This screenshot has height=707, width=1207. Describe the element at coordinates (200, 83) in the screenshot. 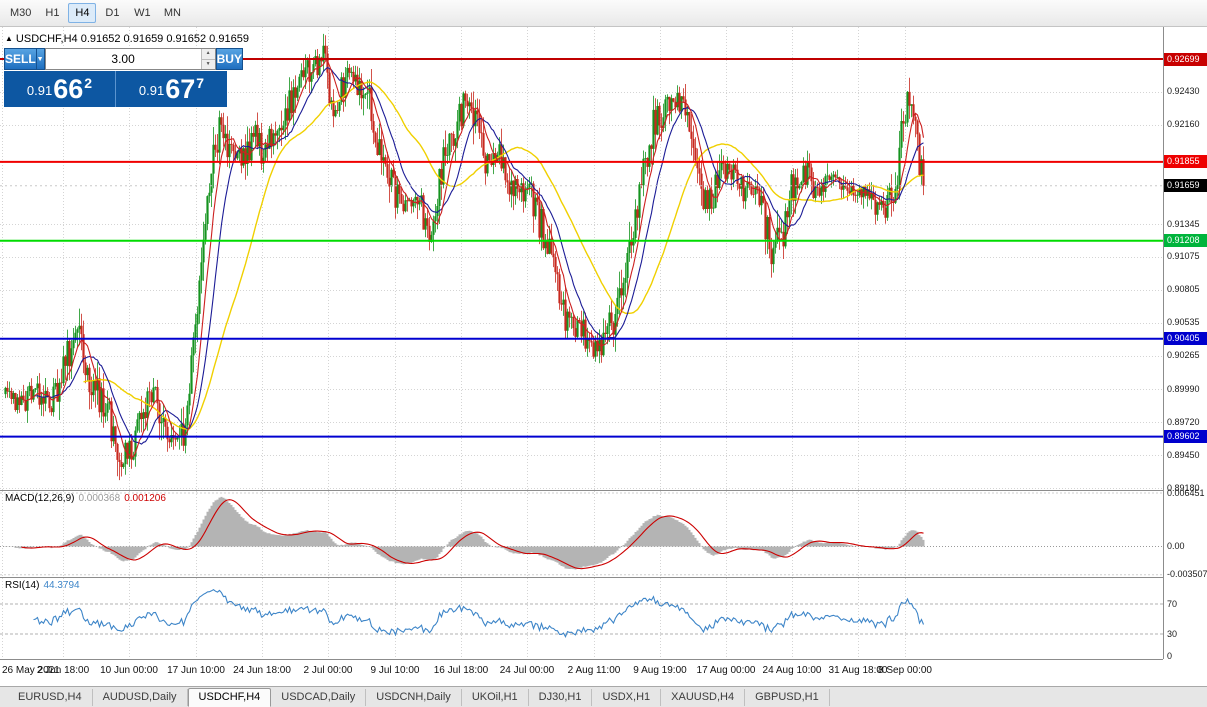

I see `buy-price-pip-digit: 7` at that location.